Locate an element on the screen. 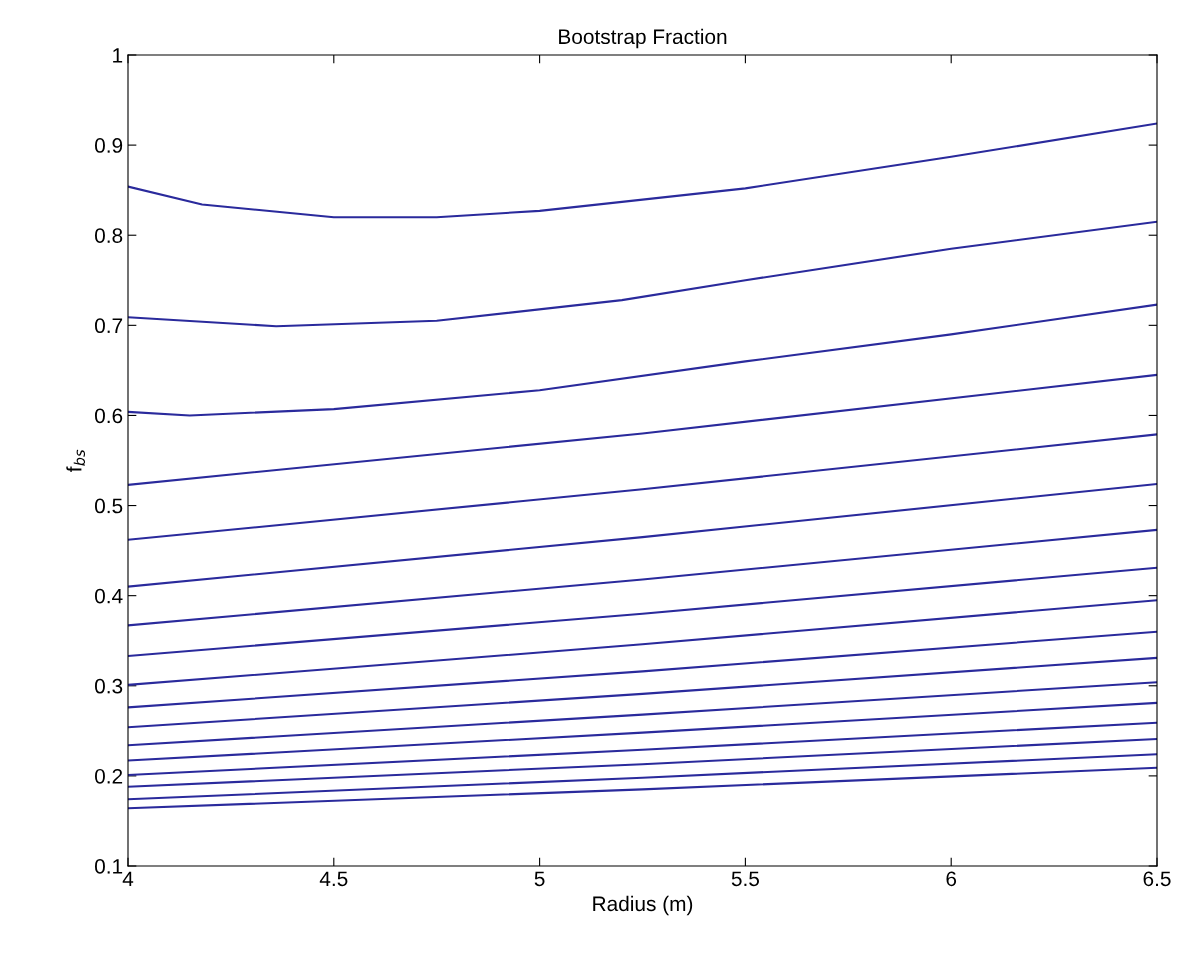  x-tick-label: 5 is located at coordinates (539, 879).